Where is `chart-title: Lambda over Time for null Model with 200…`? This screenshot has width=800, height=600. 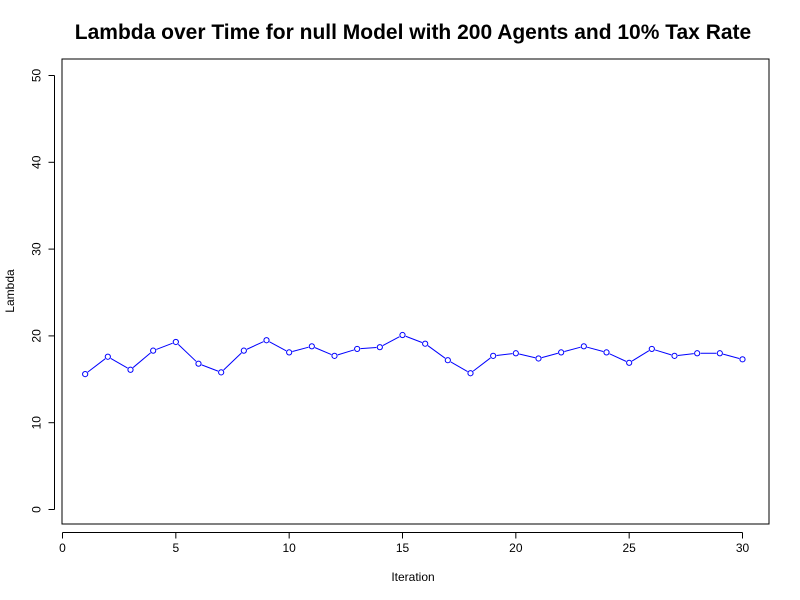
chart-title: Lambda over Time for null Model with 200… is located at coordinates (413, 32).